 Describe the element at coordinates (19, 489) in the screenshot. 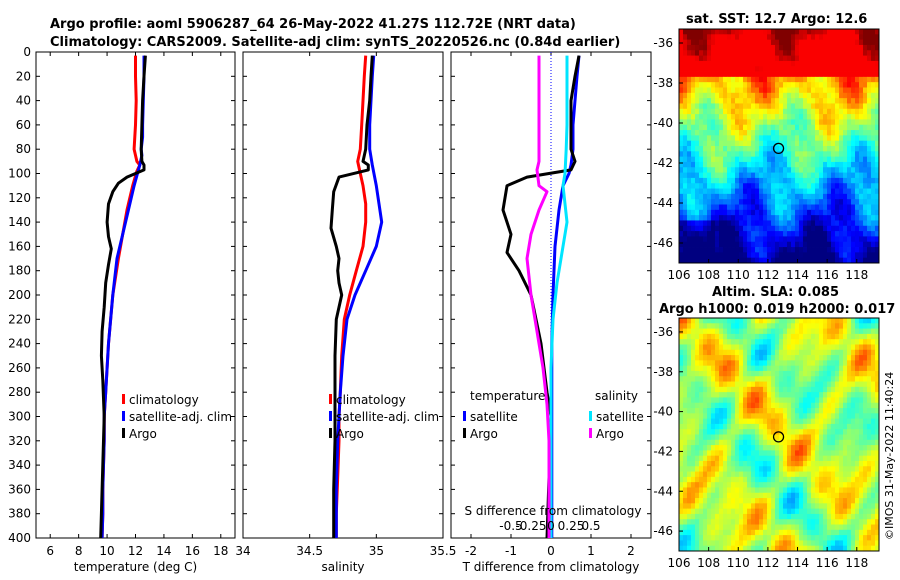

I see `y-tick-label: 360` at that location.